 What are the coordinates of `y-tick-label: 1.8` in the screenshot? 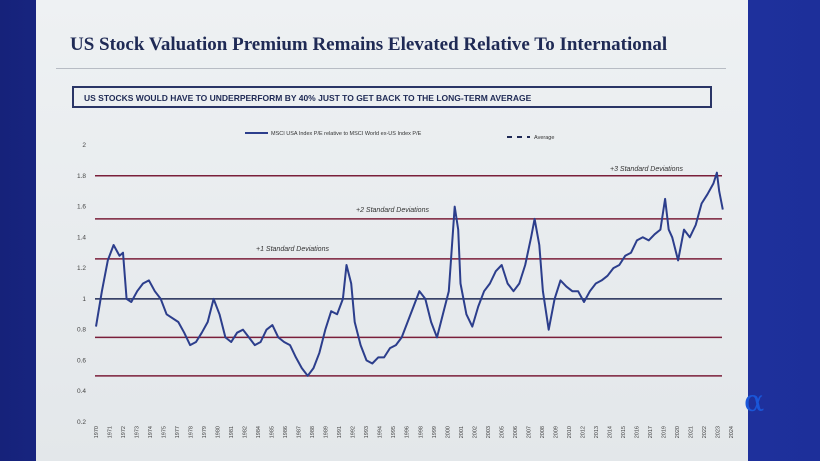 It's located at (81, 176).